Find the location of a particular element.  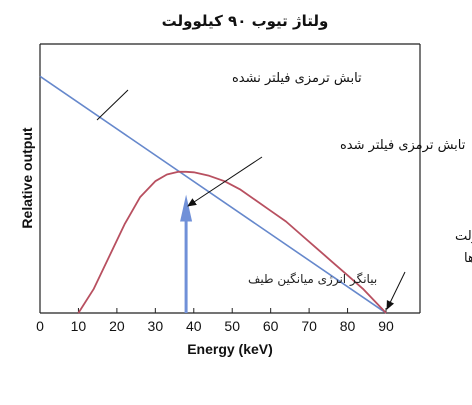

annotation-max-energy-pointer is located at coordinates (396, 290).